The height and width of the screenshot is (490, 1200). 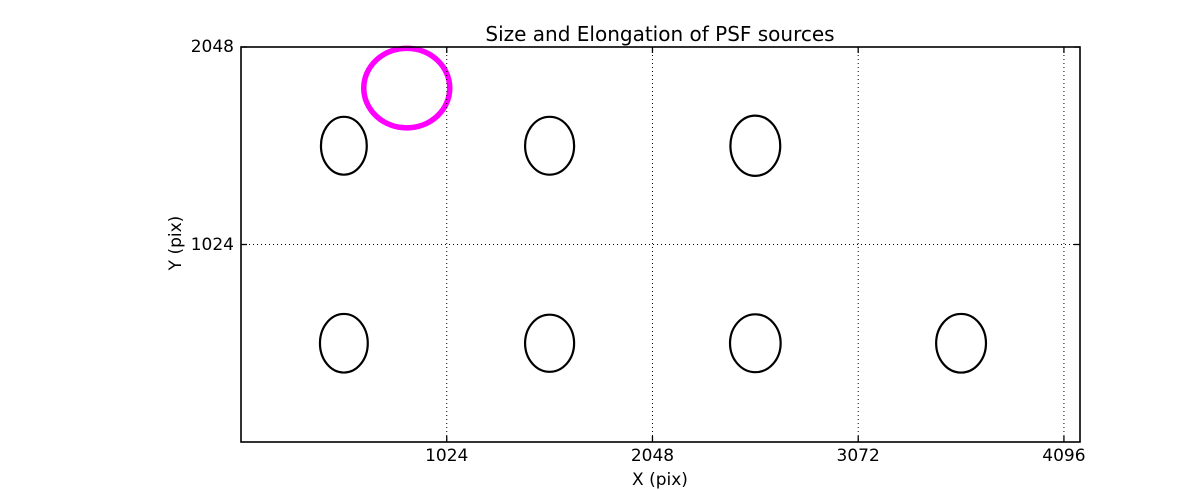 What do you see at coordinates (858, 456) in the screenshot?
I see `x-tick-label: 3072` at bounding box center [858, 456].